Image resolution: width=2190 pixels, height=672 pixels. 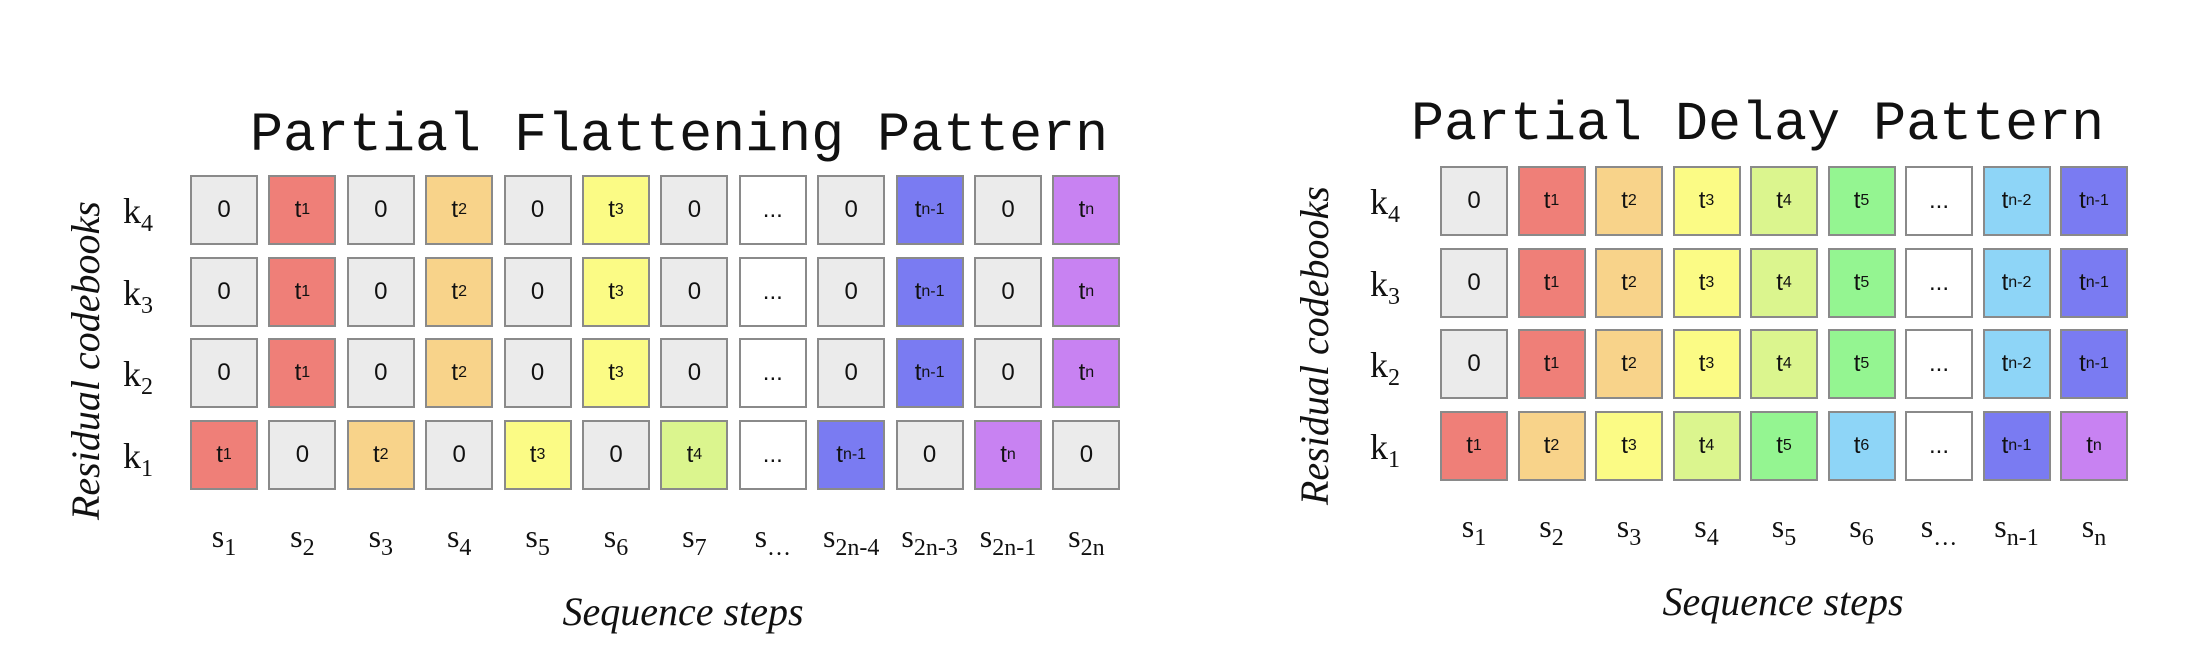 I want to click on step-label: sn-1, so click(x=2016, y=530).